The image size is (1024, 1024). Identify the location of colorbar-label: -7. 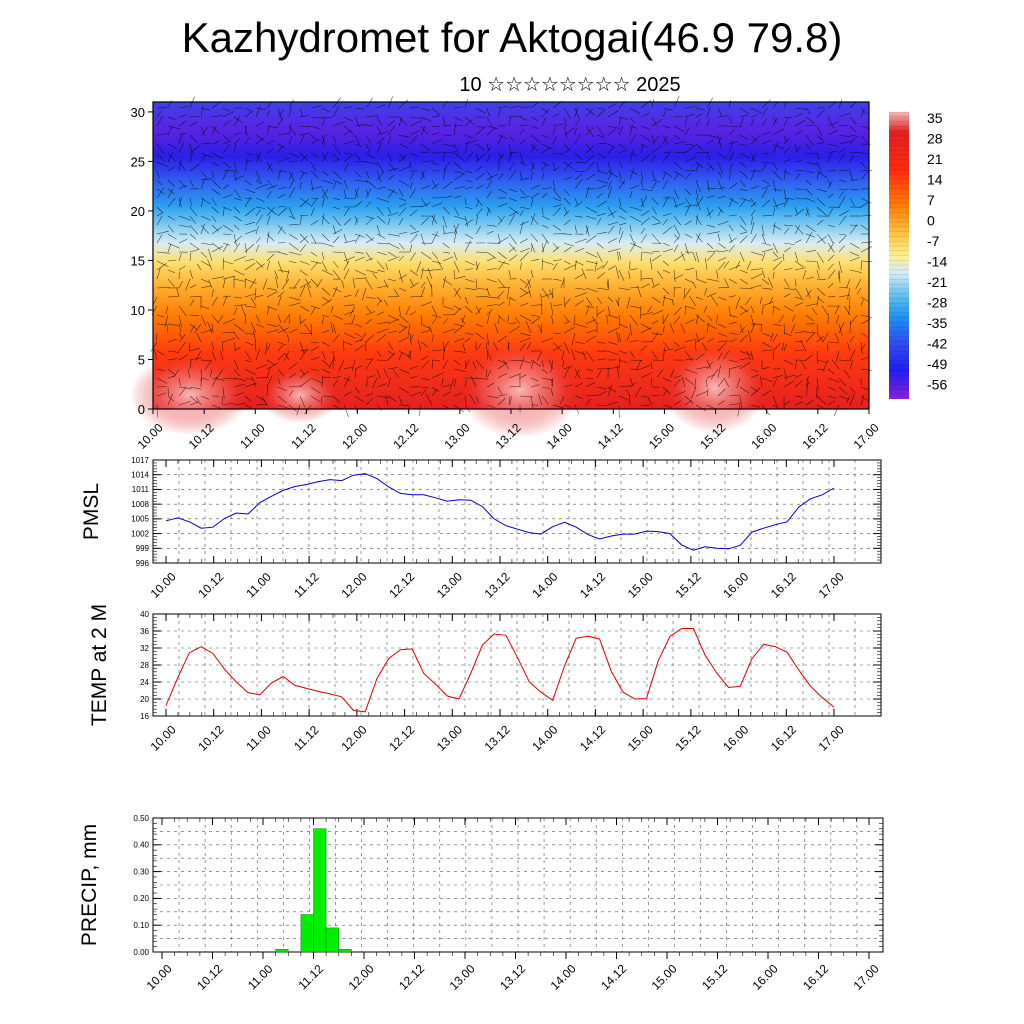
(933, 241).